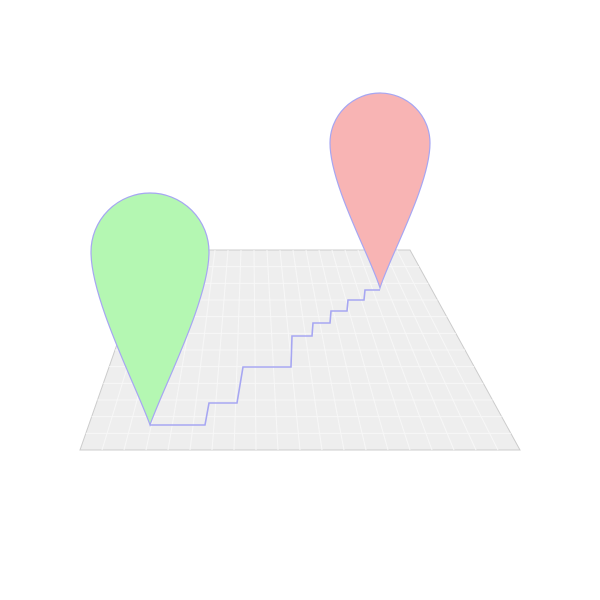  I want to click on start-pin-icon, so click(150, 309).